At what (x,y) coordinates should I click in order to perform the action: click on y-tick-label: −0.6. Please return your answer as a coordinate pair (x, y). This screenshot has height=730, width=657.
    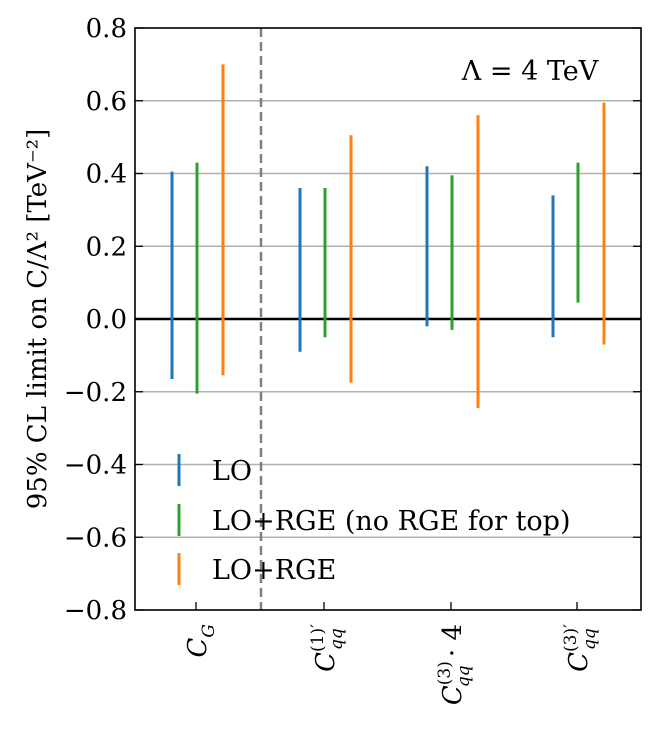
    Looking at the image, I should click on (95, 538).